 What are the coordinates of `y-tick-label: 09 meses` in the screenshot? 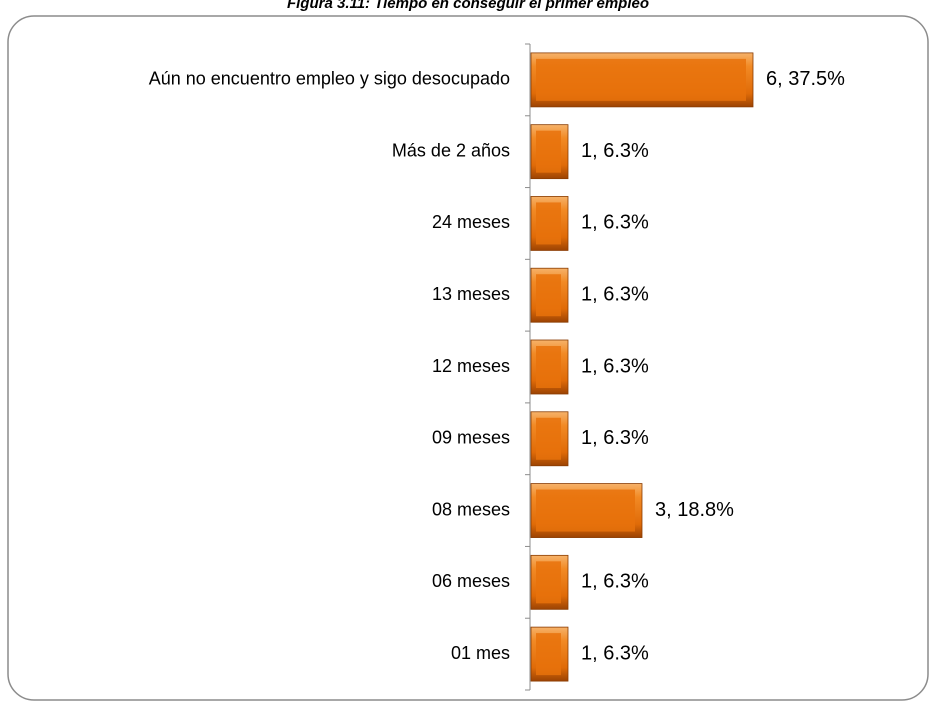 It's located at (471, 438).